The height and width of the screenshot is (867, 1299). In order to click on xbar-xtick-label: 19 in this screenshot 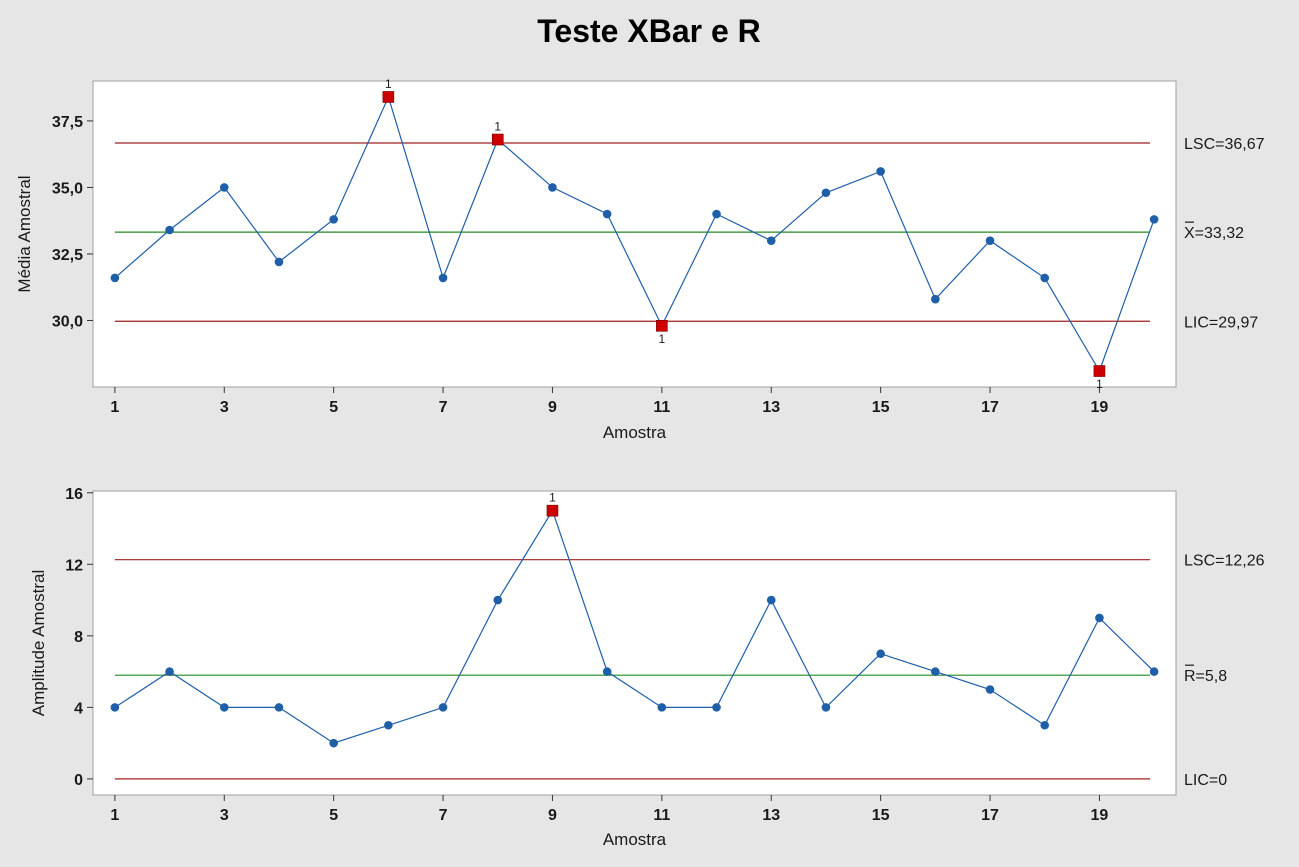, I will do `click(1100, 407)`.